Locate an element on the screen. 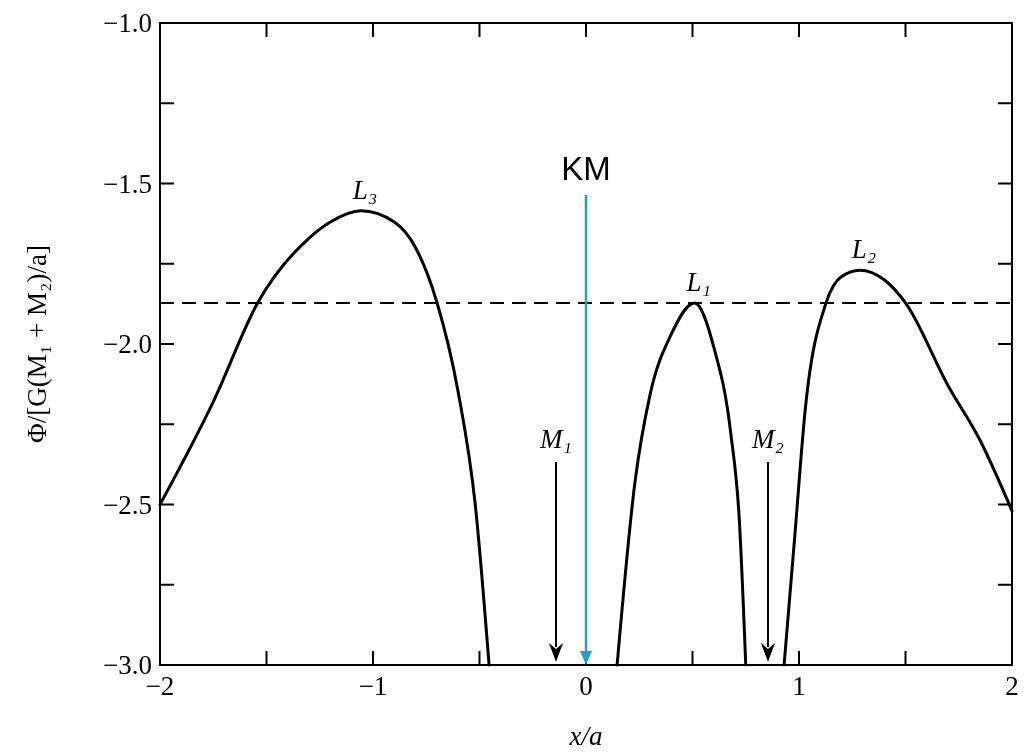  x-axis-title: x/a is located at coordinates (585, 736).